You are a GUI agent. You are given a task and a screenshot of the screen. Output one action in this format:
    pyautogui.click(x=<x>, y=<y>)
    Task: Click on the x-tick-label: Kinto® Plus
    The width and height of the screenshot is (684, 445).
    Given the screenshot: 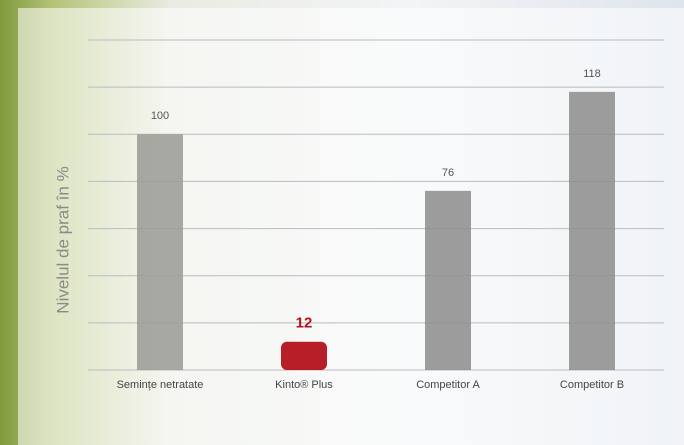 What is the action you would take?
    pyautogui.click(x=304, y=385)
    